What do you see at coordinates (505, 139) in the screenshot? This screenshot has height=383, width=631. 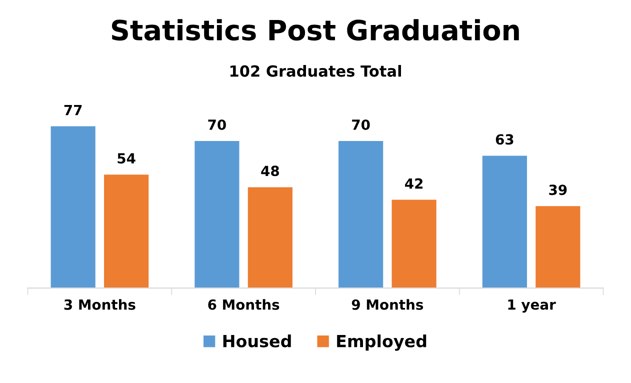 I see `data-label: 63` at bounding box center [505, 139].